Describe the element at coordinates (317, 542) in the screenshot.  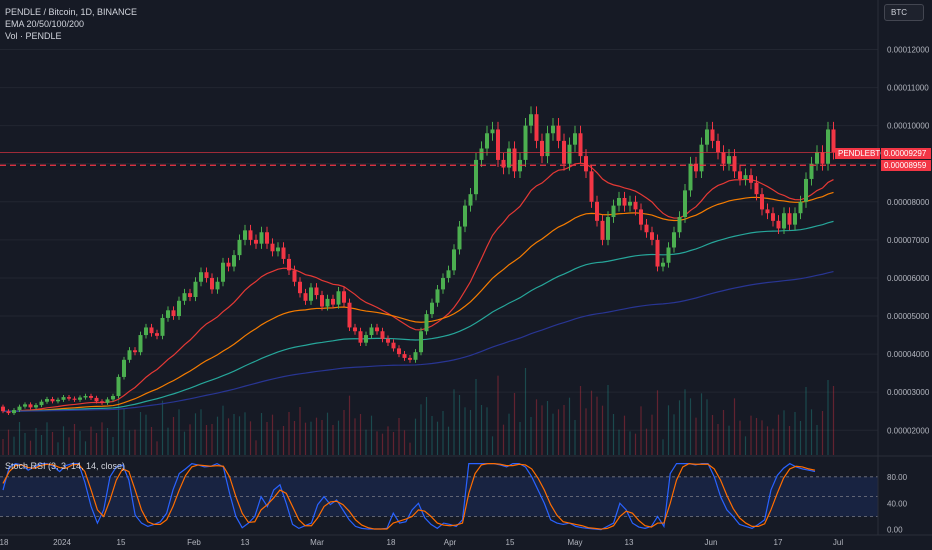
I see `time-axis-tick: Mar` at that location.